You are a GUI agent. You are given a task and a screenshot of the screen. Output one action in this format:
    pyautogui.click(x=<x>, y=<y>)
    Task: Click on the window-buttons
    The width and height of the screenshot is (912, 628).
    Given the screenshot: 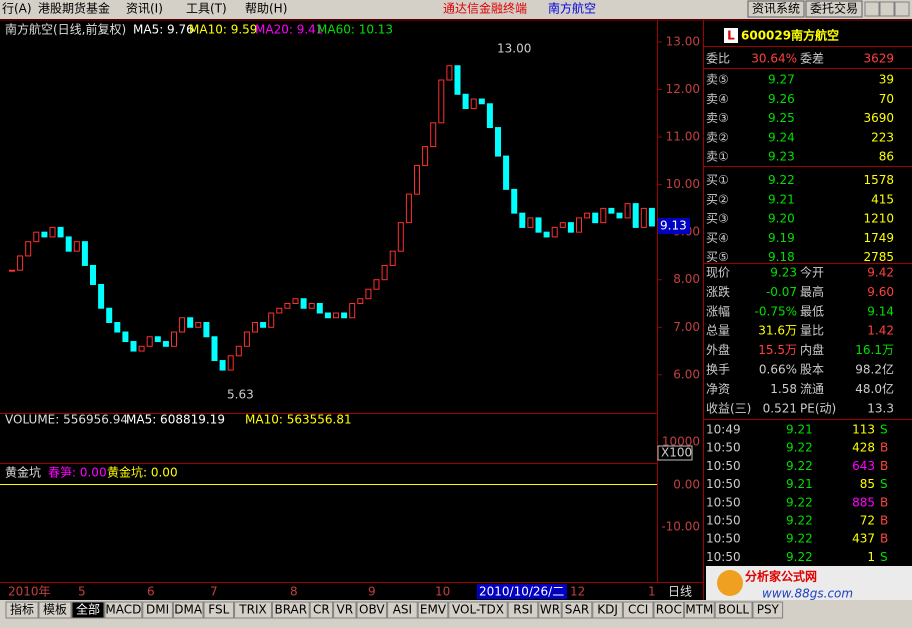 What is the action you would take?
    pyautogui.click(x=887, y=9)
    